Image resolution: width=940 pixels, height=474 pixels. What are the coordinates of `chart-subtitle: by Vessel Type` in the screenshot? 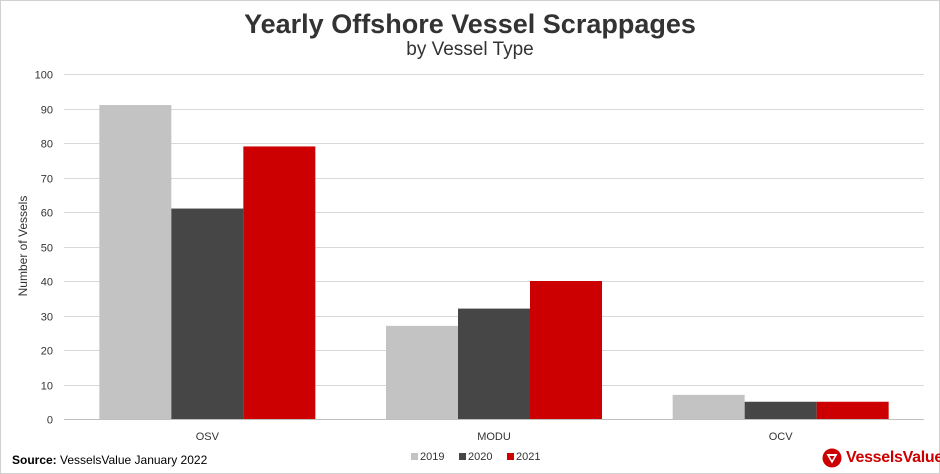 It's located at (470, 49).